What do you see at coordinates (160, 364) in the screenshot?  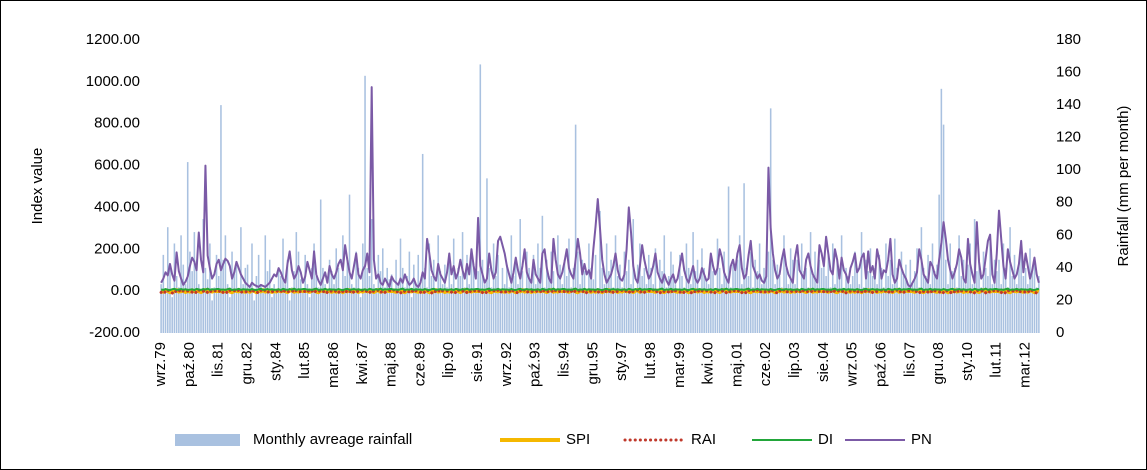 I see `x-tick-label: wrz.79` at bounding box center [160, 364].